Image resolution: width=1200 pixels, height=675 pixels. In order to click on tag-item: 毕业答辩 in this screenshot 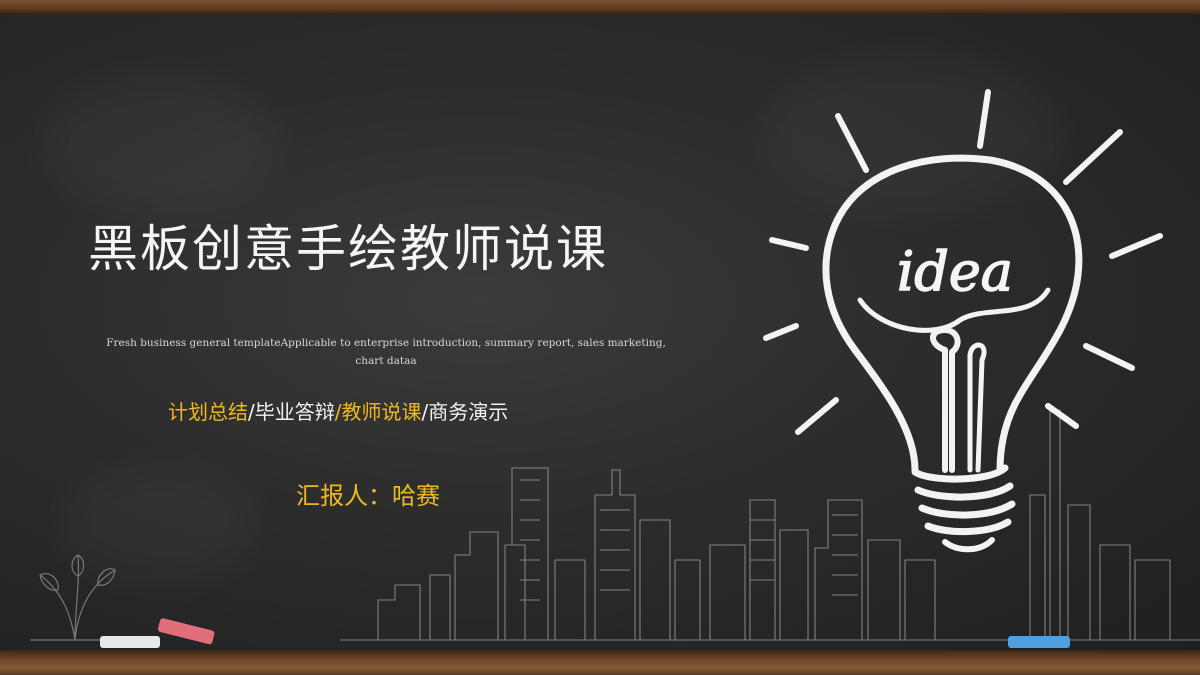, I will do `click(294, 412)`.